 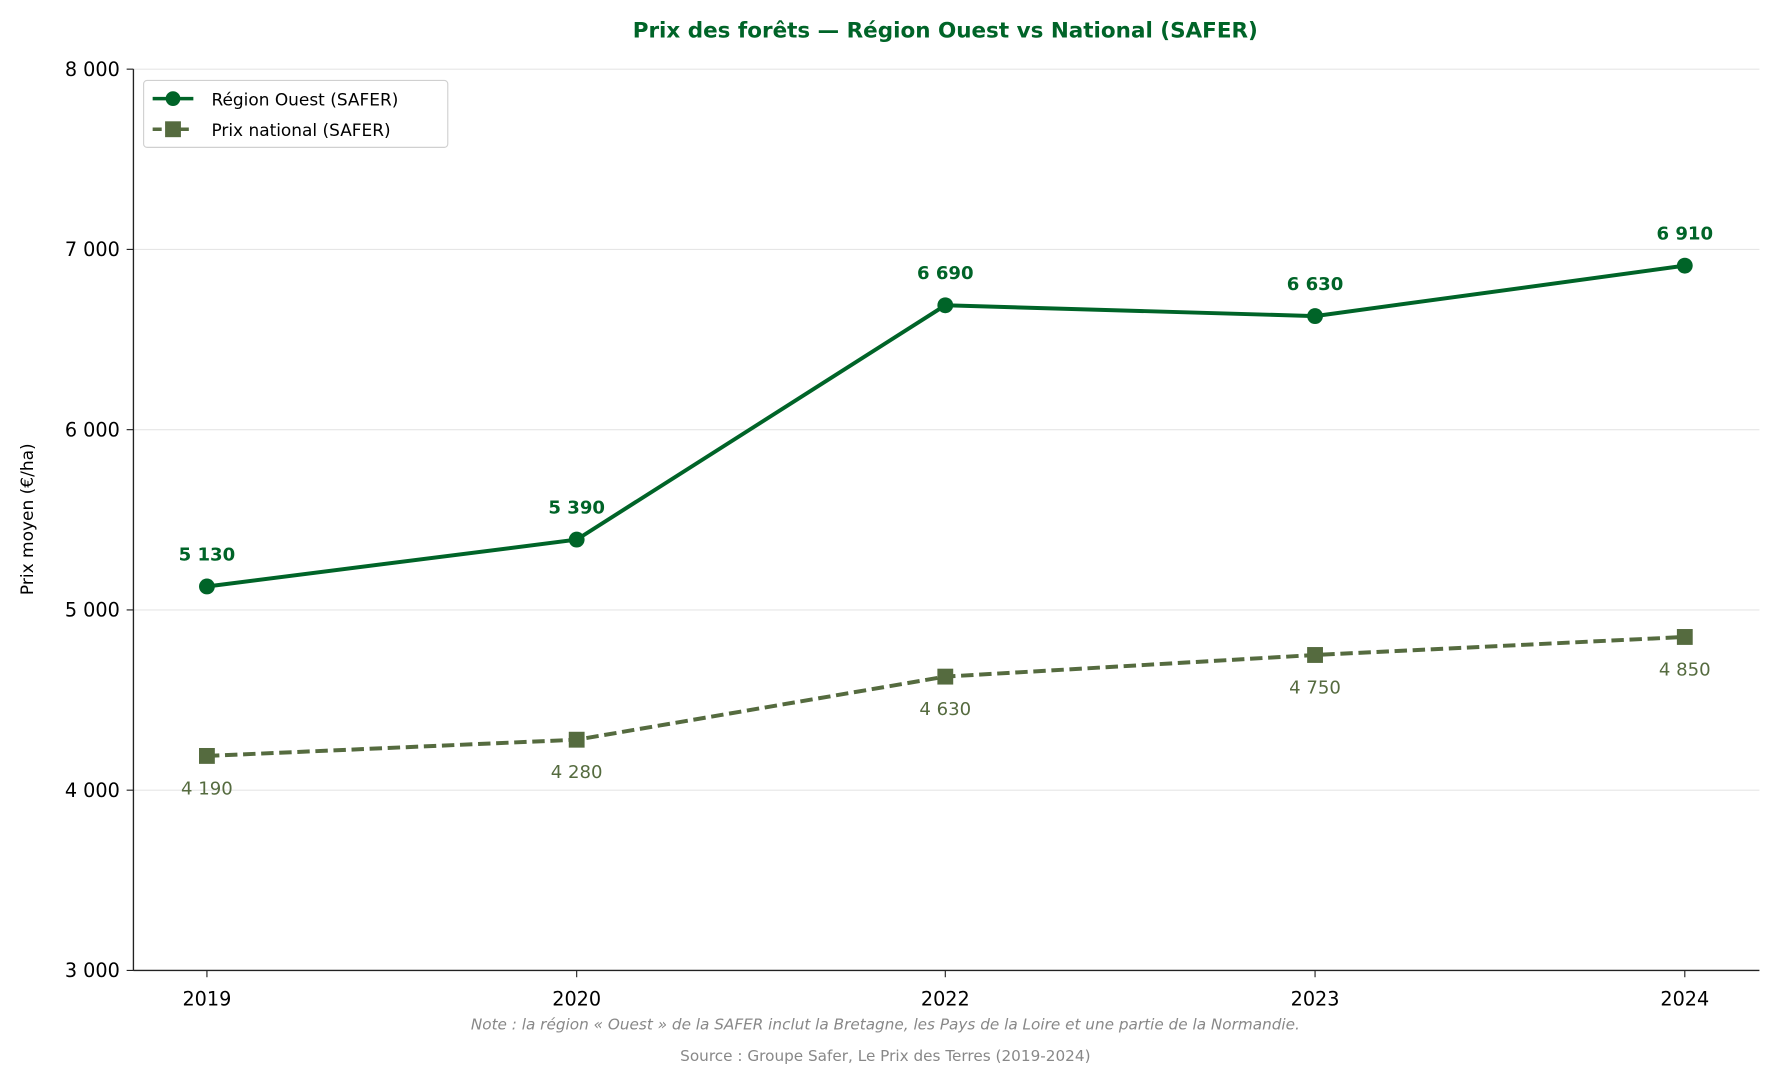 What do you see at coordinates (92, 790) in the screenshot?
I see `y-tick-label: 4 000` at bounding box center [92, 790].